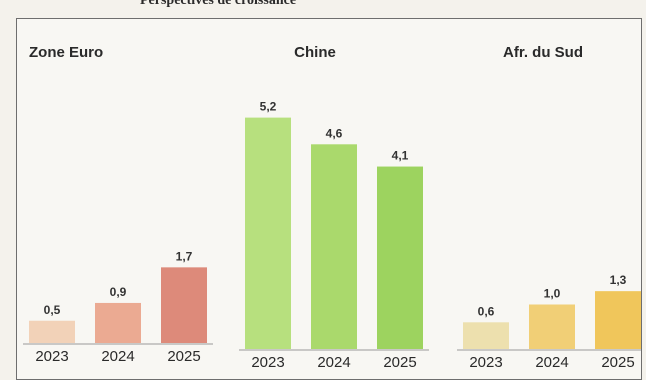 This screenshot has width=646, height=380. What do you see at coordinates (543, 52) in the screenshot?
I see `panel-title: Afr. du Sud` at bounding box center [543, 52].